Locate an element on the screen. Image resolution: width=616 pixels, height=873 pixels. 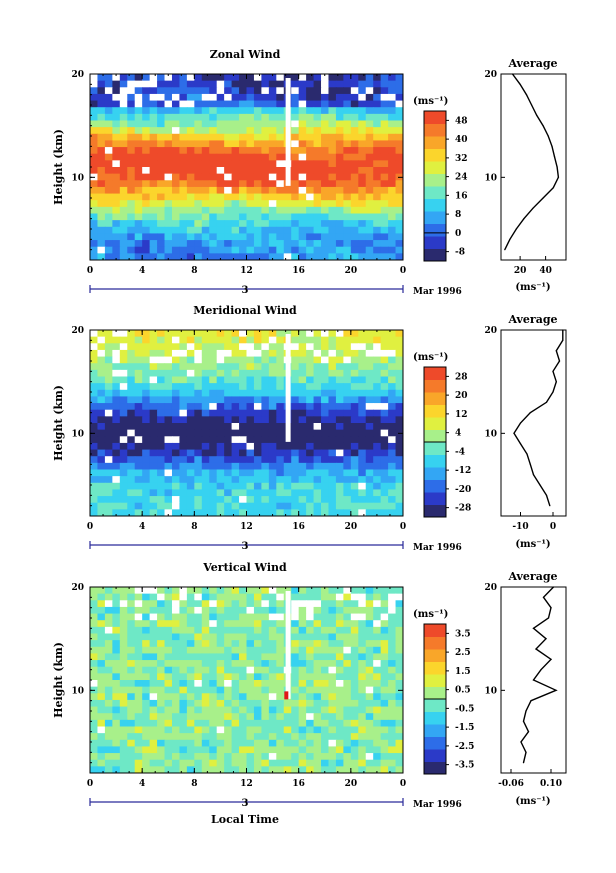
colorbar-tick-label: -12 is located at coordinates (463, 471).